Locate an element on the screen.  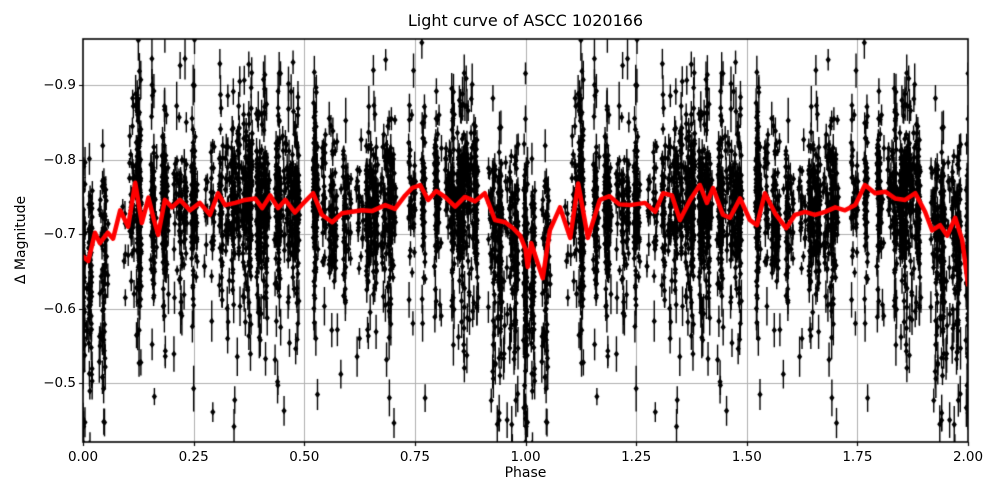
x-tick-label: 0.75 is located at coordinates (414, 457).